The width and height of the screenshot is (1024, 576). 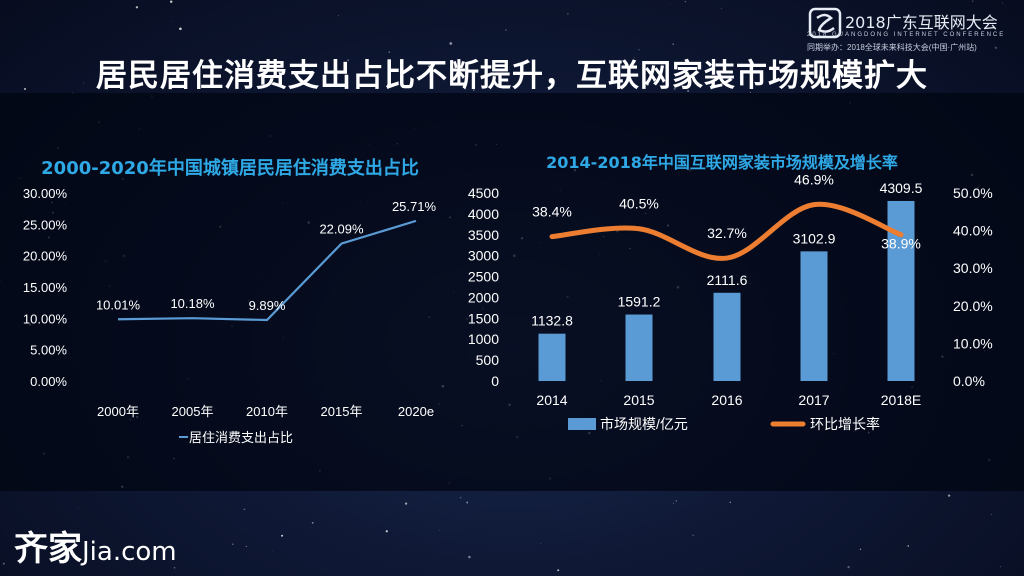 I want to click on chart2-left-ytick-label: 1500, so click(x=483, y=318).